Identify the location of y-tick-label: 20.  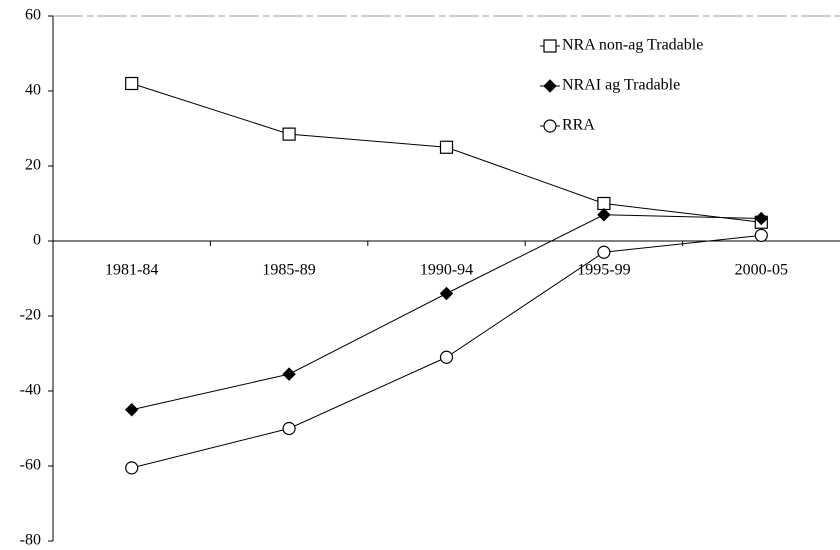
(33, 165).